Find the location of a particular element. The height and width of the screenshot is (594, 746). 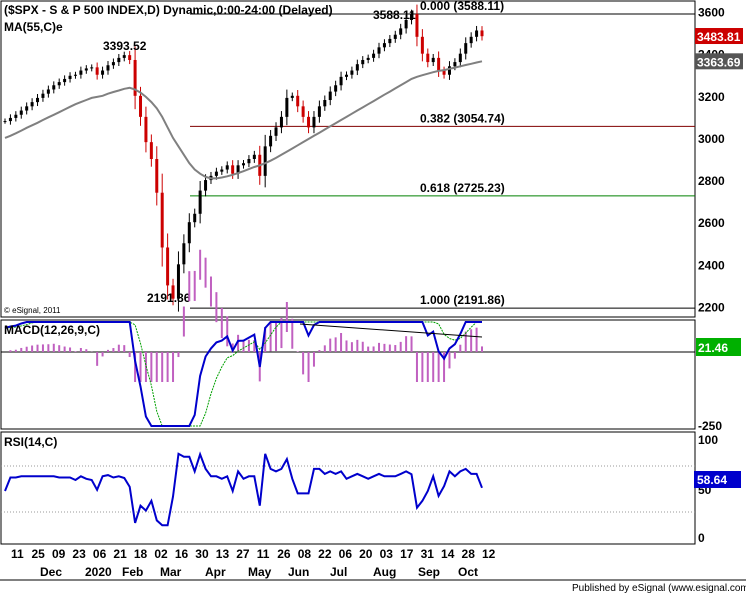

x-day-label: 14 is located at coordinates (448, 554).